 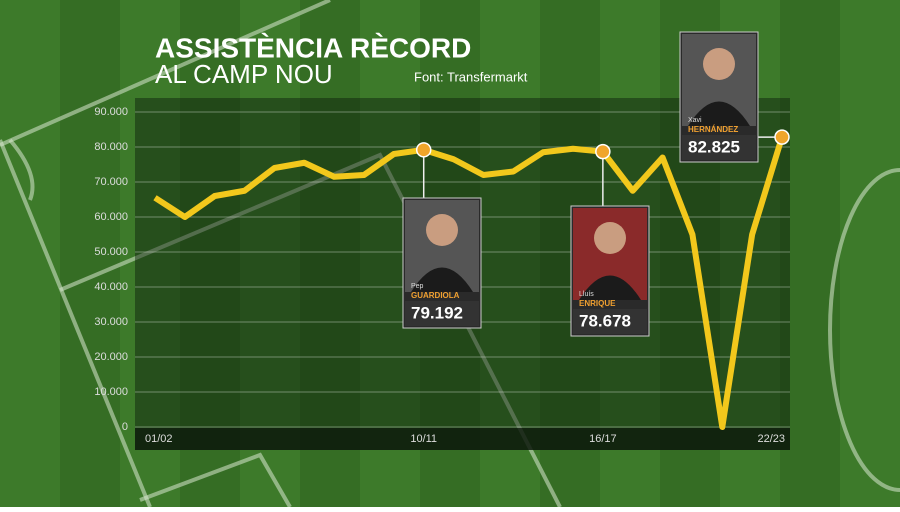 I want to click on annotation-first-name: Lluís, so click(x=586, y=294).